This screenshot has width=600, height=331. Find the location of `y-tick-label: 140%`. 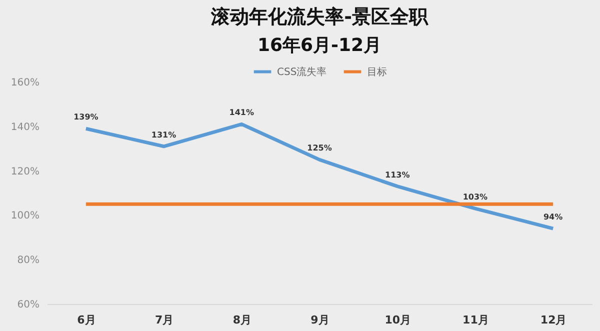

y-tick-label: 140% is located at coordinates (25, 127).